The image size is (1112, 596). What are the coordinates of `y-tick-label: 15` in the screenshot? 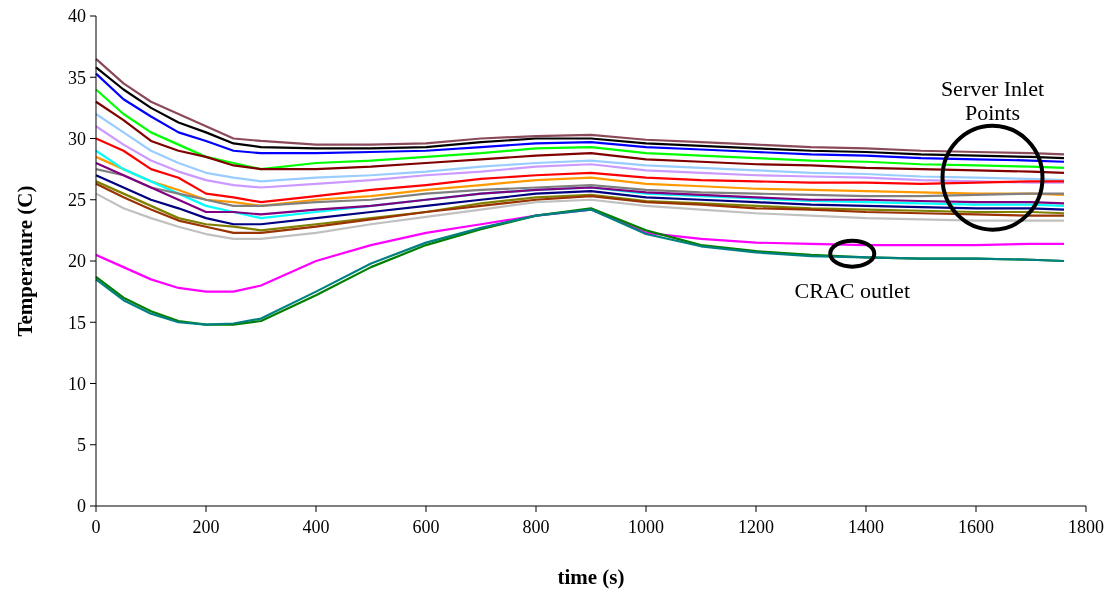 It's located at (77, 322).